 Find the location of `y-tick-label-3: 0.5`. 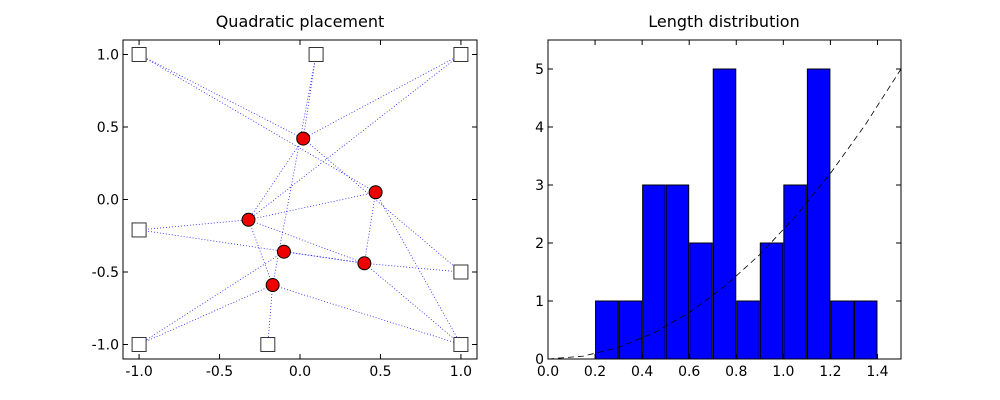

y-tick-label-3: 0.5 is located at coordinates (108, 128).